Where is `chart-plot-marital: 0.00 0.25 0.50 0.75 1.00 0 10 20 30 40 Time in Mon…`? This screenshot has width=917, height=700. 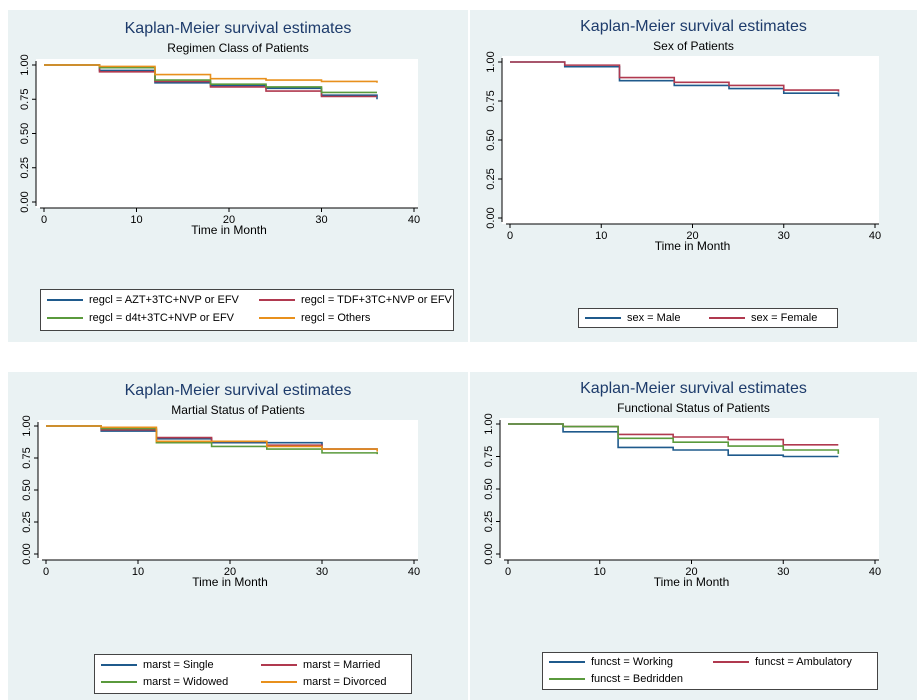
chart-plot-marital: 0.00 0.25 0.50 0.75 1.00 0 10 20 30 40 Time in Mon… is located at coordinates (220, 502).